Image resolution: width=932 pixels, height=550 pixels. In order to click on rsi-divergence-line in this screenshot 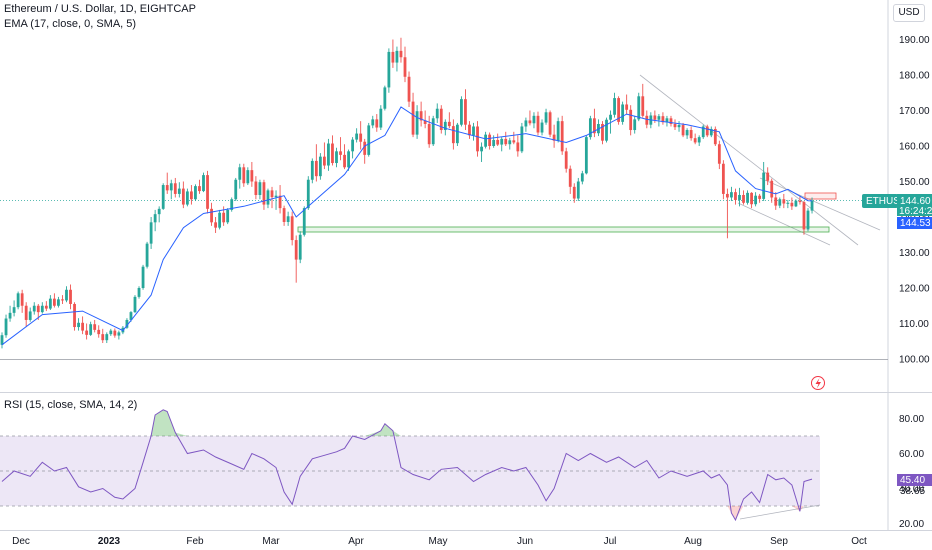, I will do `click(780, 512)`.